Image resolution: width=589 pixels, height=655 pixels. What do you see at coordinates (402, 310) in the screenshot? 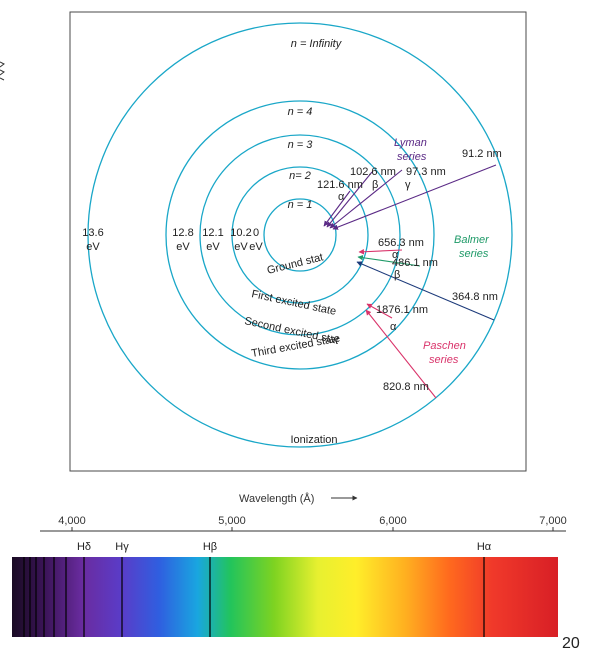
I see `paschen-wavelength-1: 1876.1 nm` at bounding box center [402, 310].